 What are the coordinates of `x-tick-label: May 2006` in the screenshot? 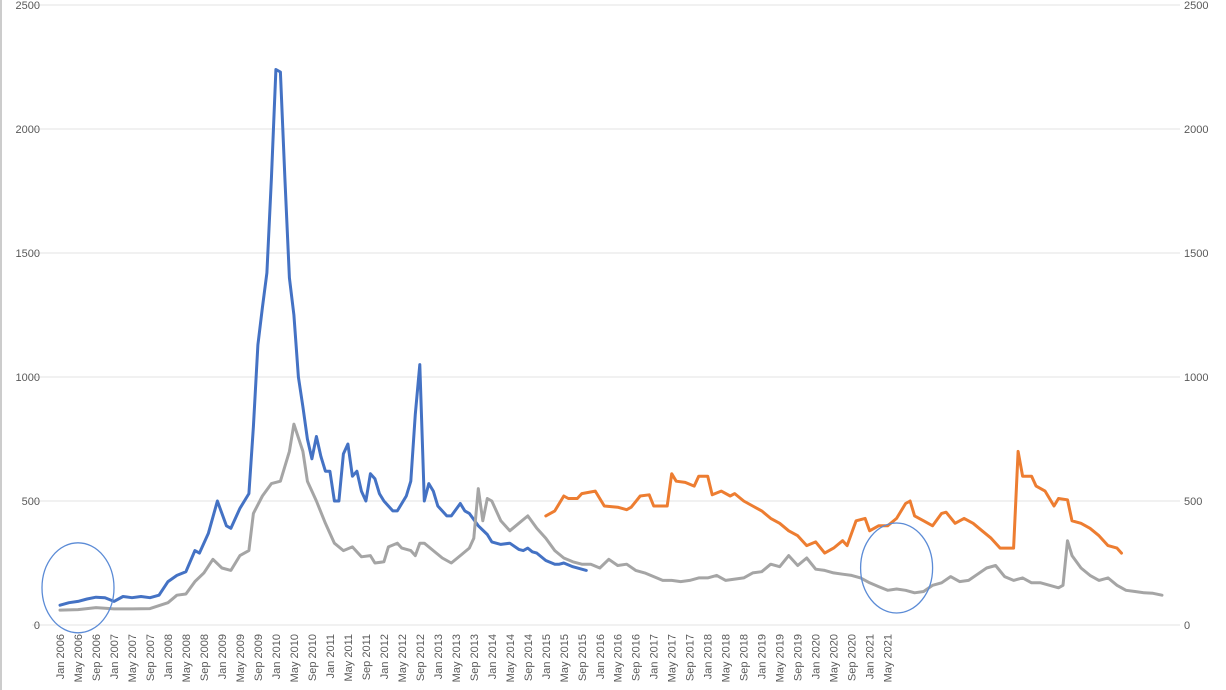 It's located at (79, 658).